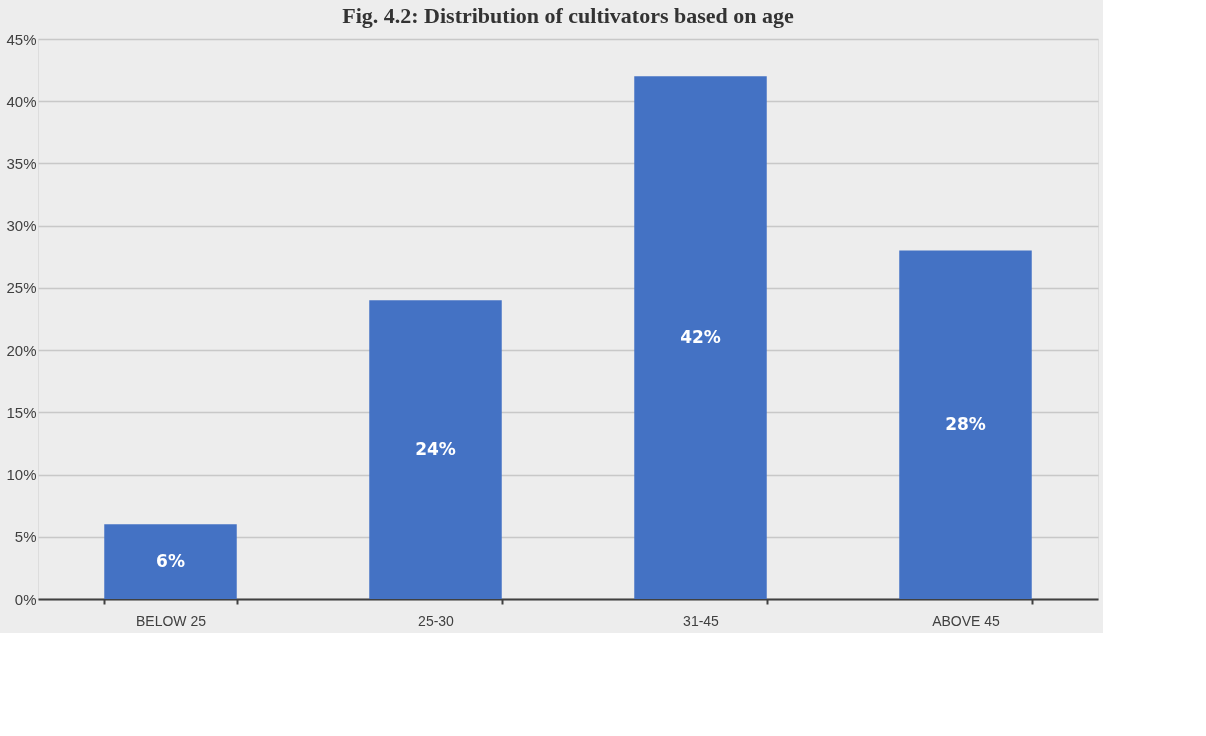  I want to click on x-tick-label: 25-30, so click(436, 620).